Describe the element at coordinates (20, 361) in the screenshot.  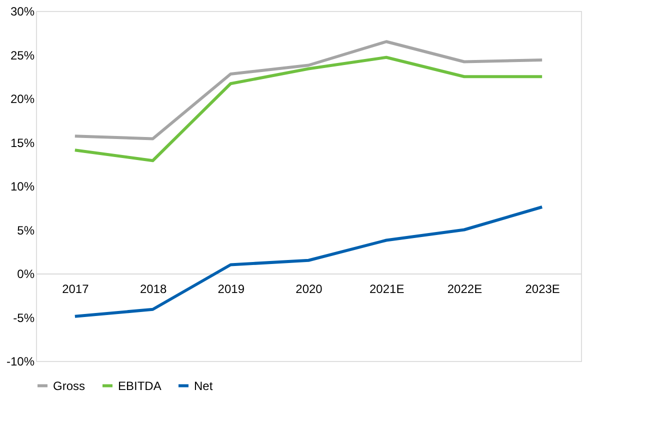
I see `y-tick-label: -10%` at that location.